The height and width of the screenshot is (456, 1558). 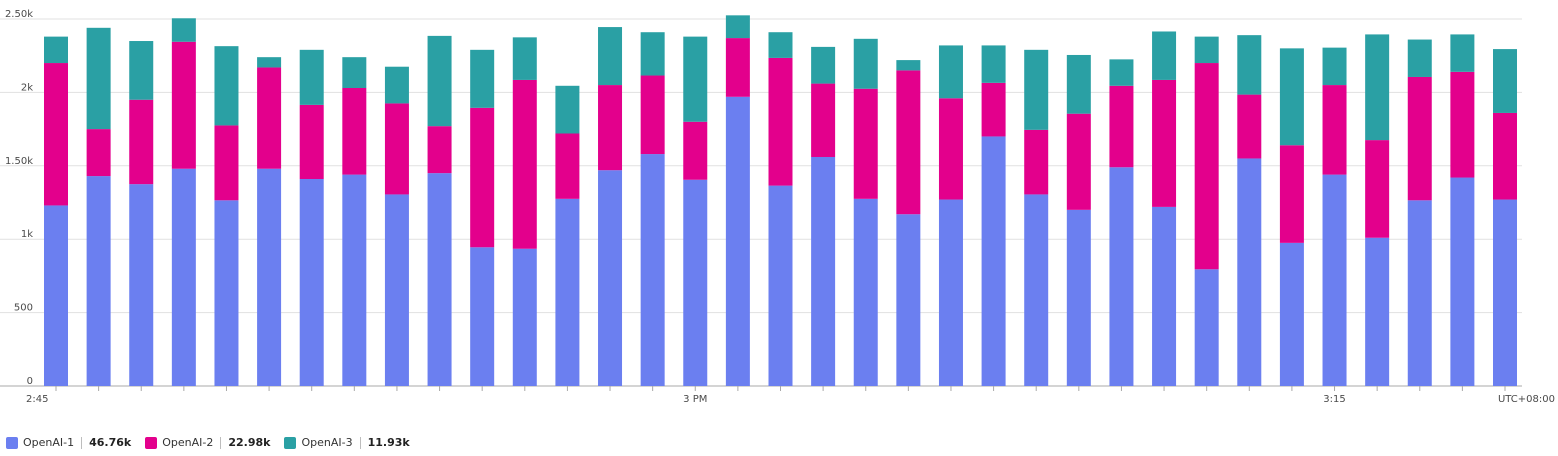 What do you see at coordinates (207, 442) in the screenshot?
I see `legend-item-openai-2: OpenAI-2 22.98k` at bounding box center [207, 442].